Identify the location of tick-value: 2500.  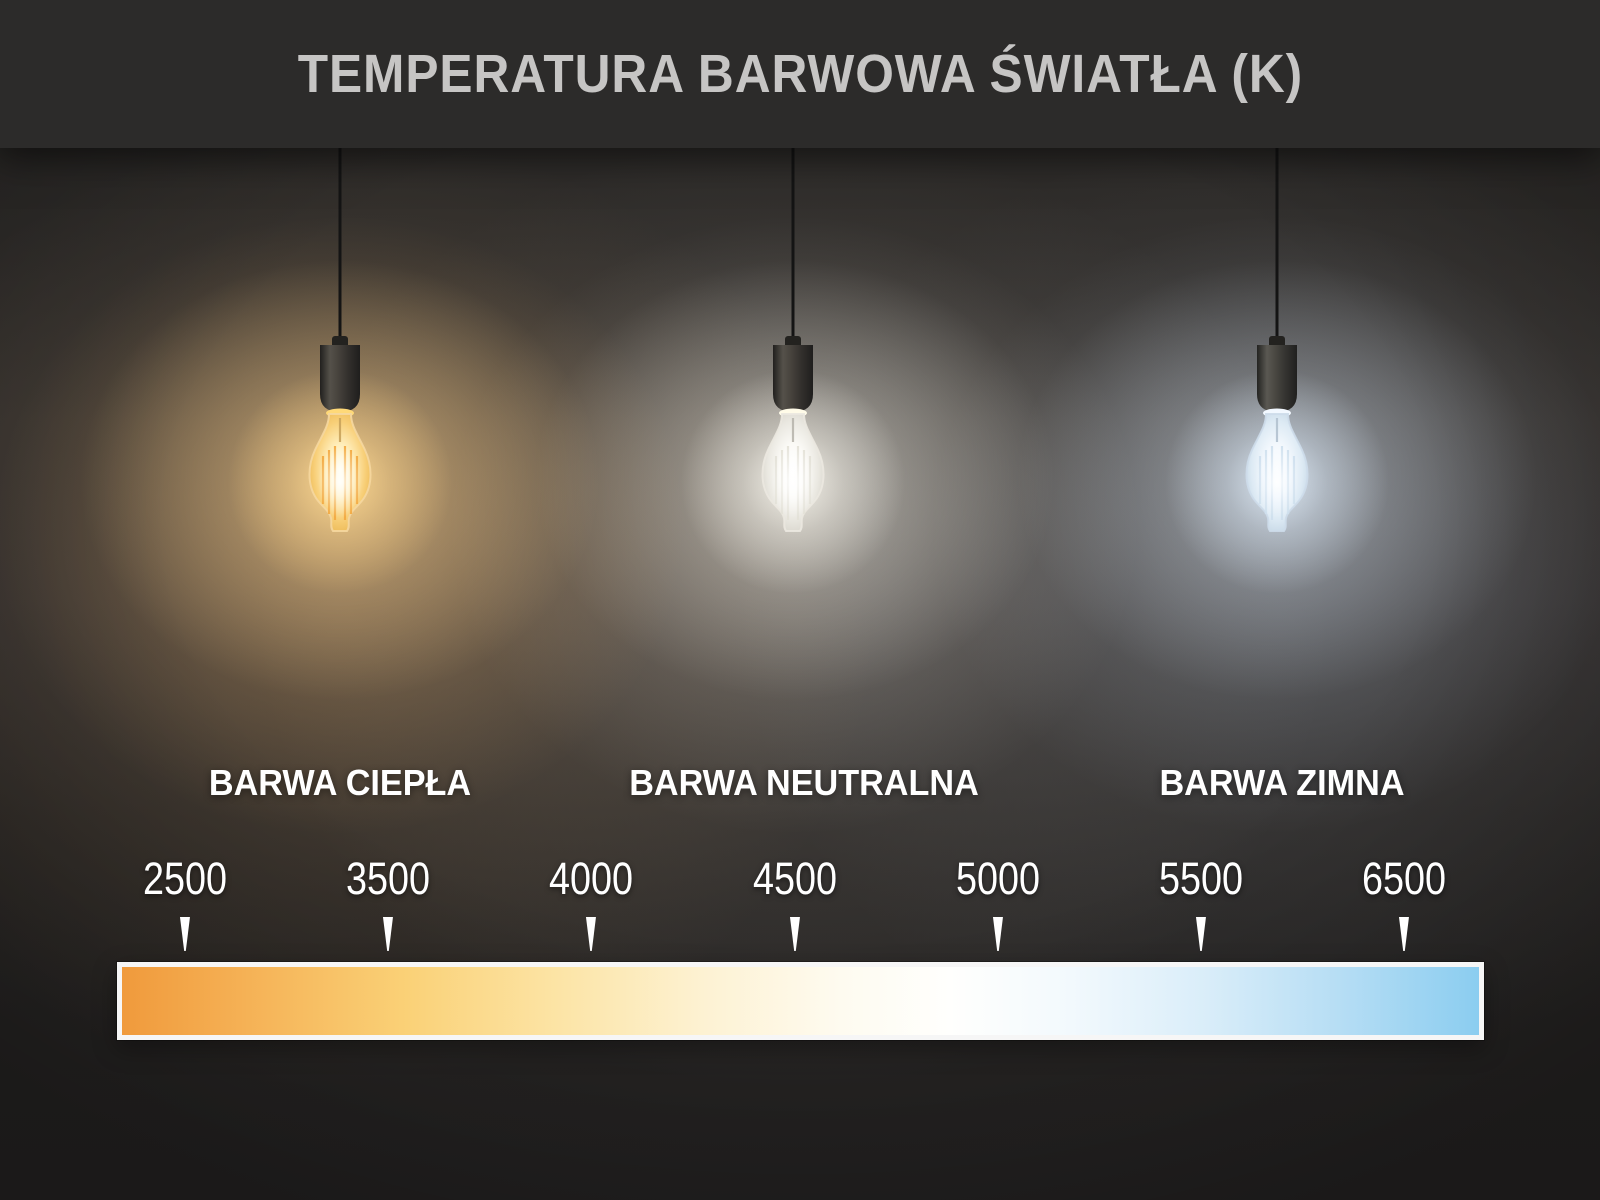
(185, 878).